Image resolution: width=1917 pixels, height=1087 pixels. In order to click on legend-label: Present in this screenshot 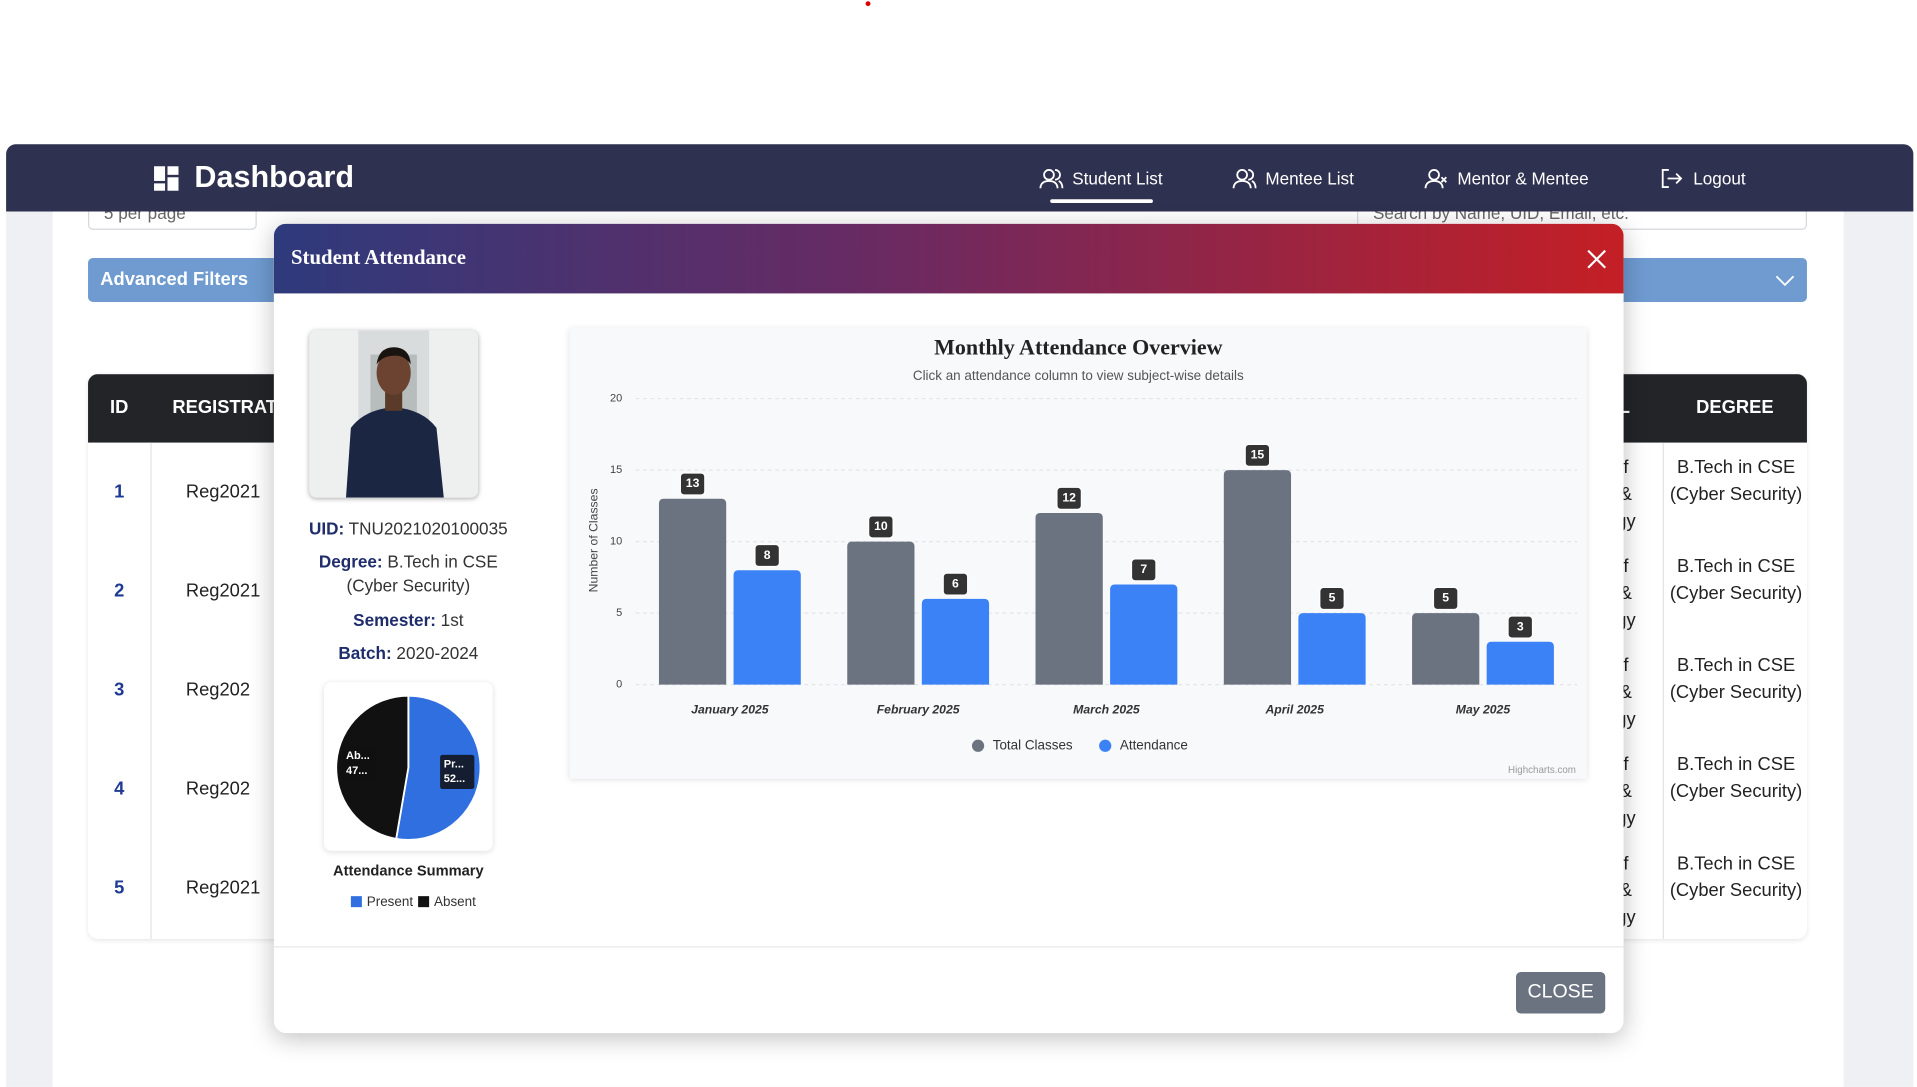, I will do `click(390, 901)`.